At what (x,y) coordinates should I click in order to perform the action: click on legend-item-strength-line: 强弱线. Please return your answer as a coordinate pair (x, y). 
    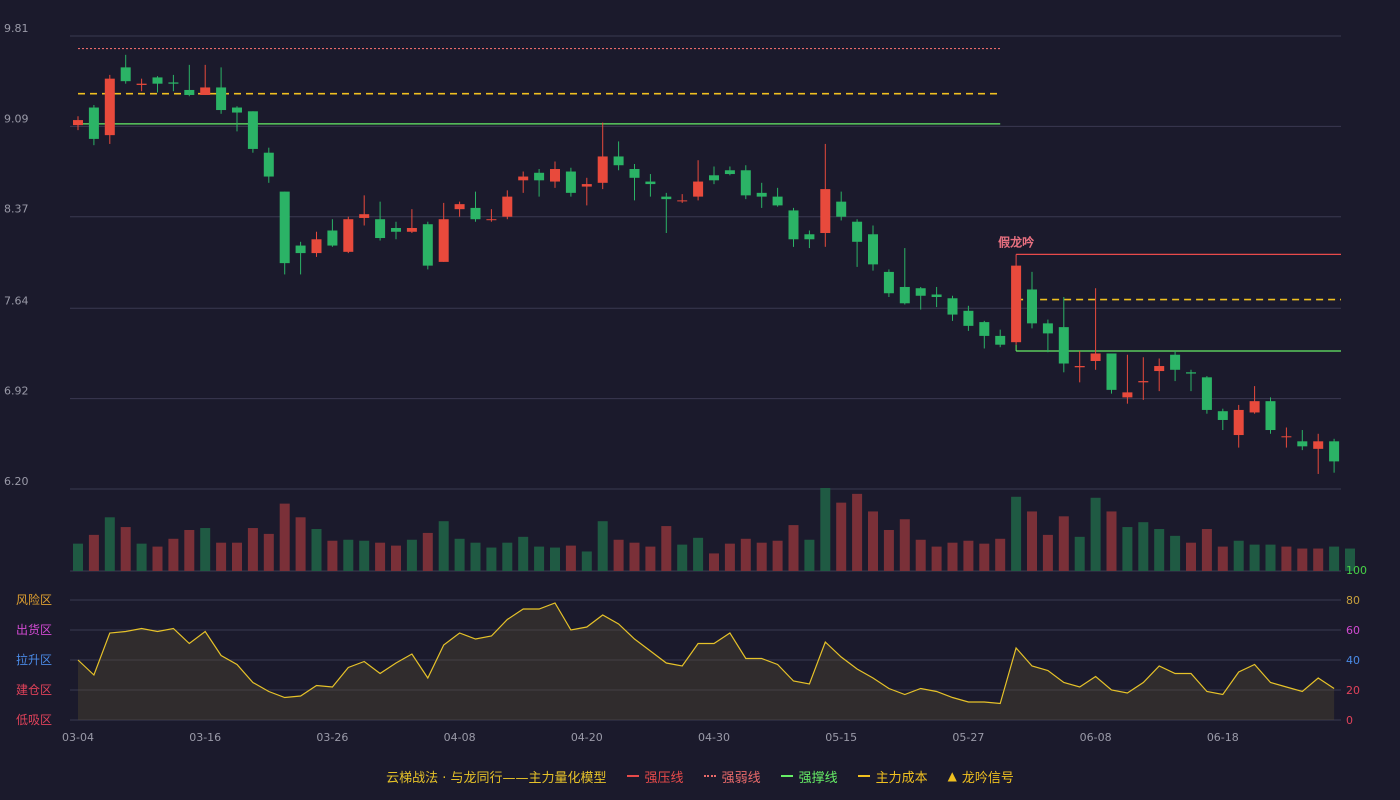
    Looking at the image, I should click on (732, 776).